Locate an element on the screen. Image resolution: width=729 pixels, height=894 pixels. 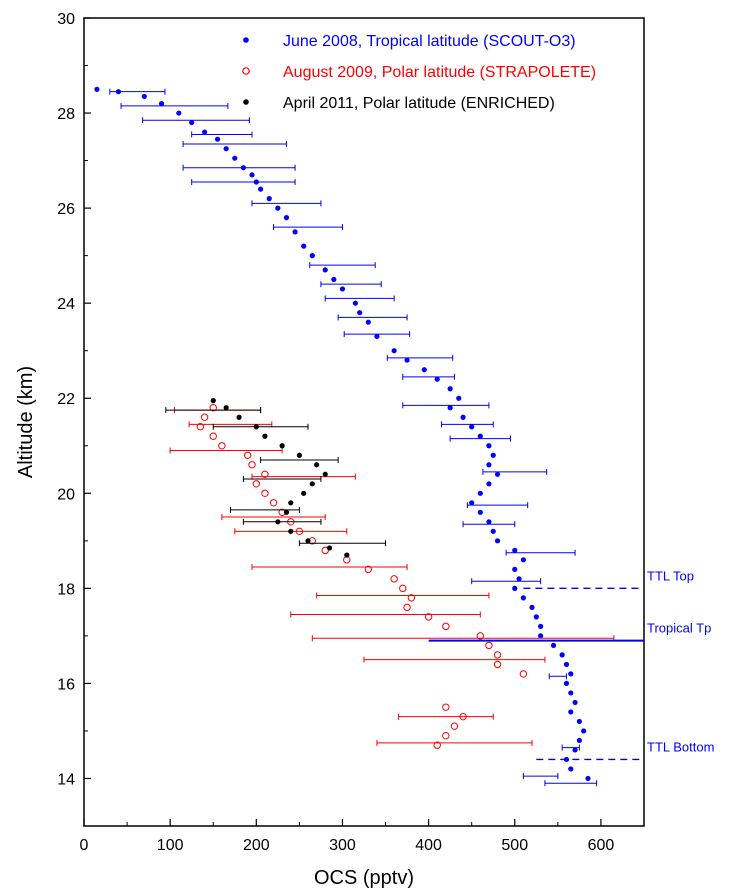
y-tick-label: 24 is located at coordinates (66, 304).